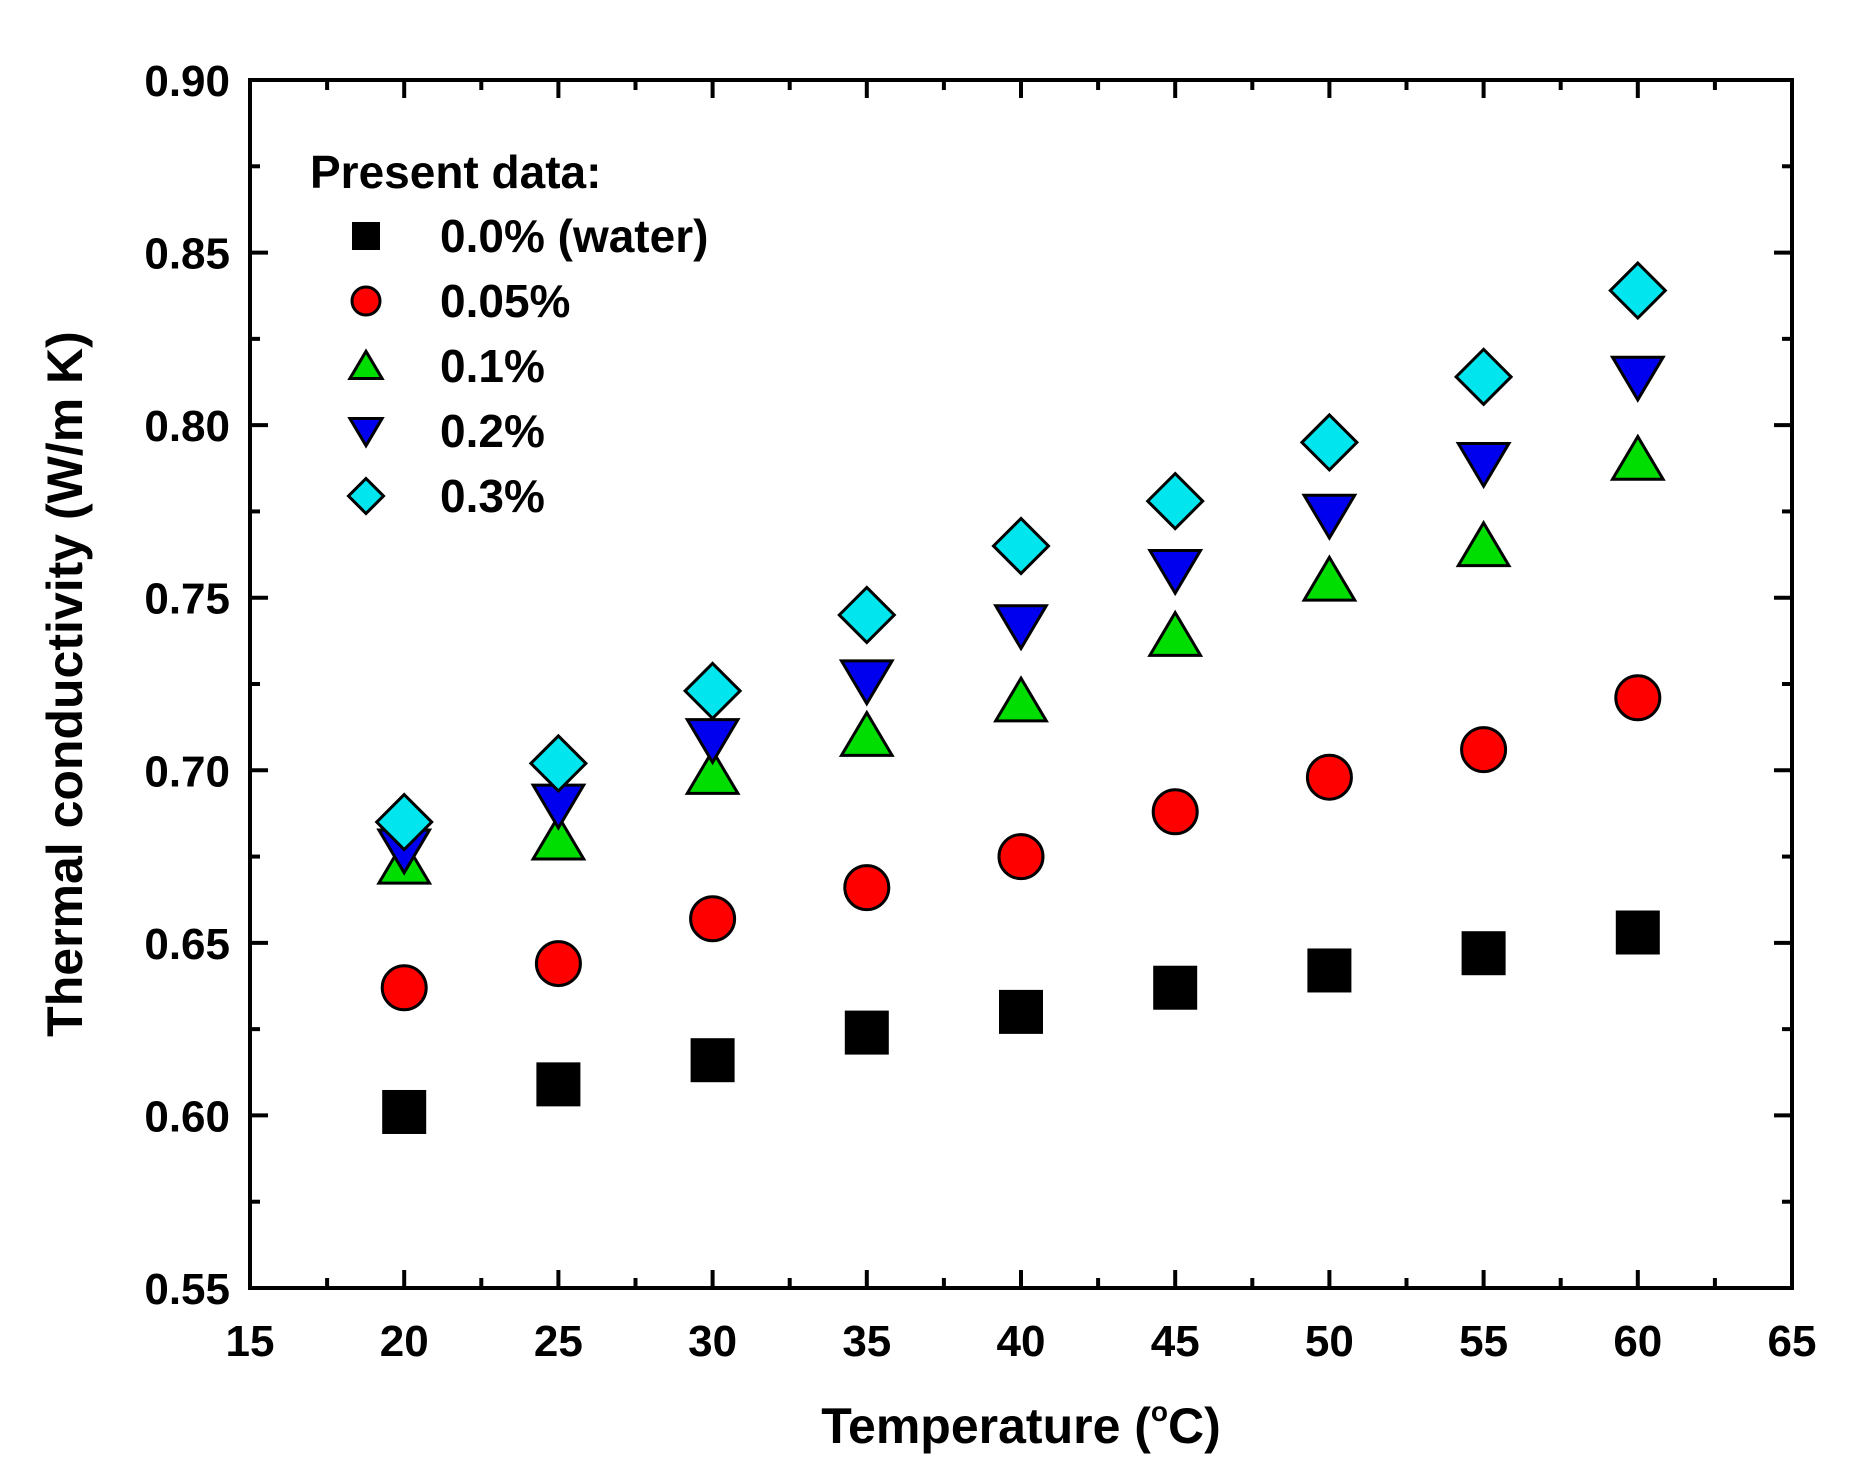  I want to click on legend-label: 0.0% (water), so click(574, 236).